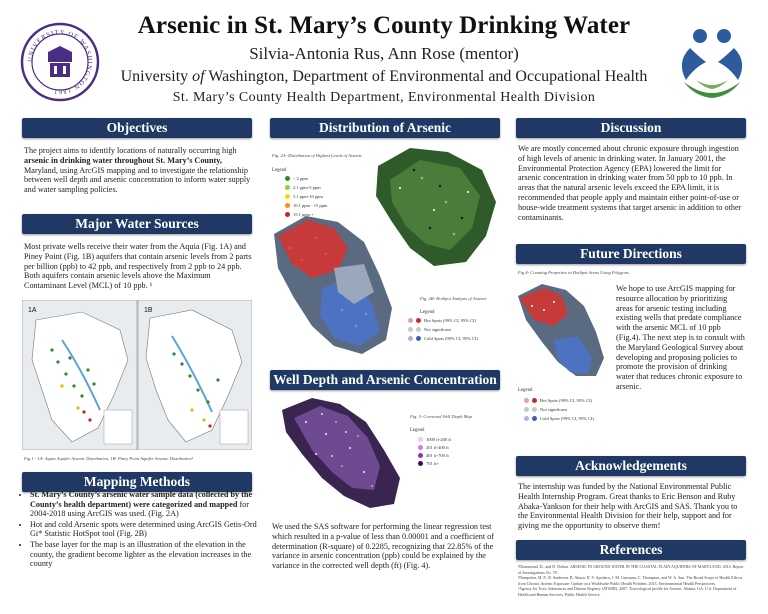 Image resolution: width=768 pixels, height=614 pixels. I want to click on legend-item: < 2 ppm, so click(296, 178).